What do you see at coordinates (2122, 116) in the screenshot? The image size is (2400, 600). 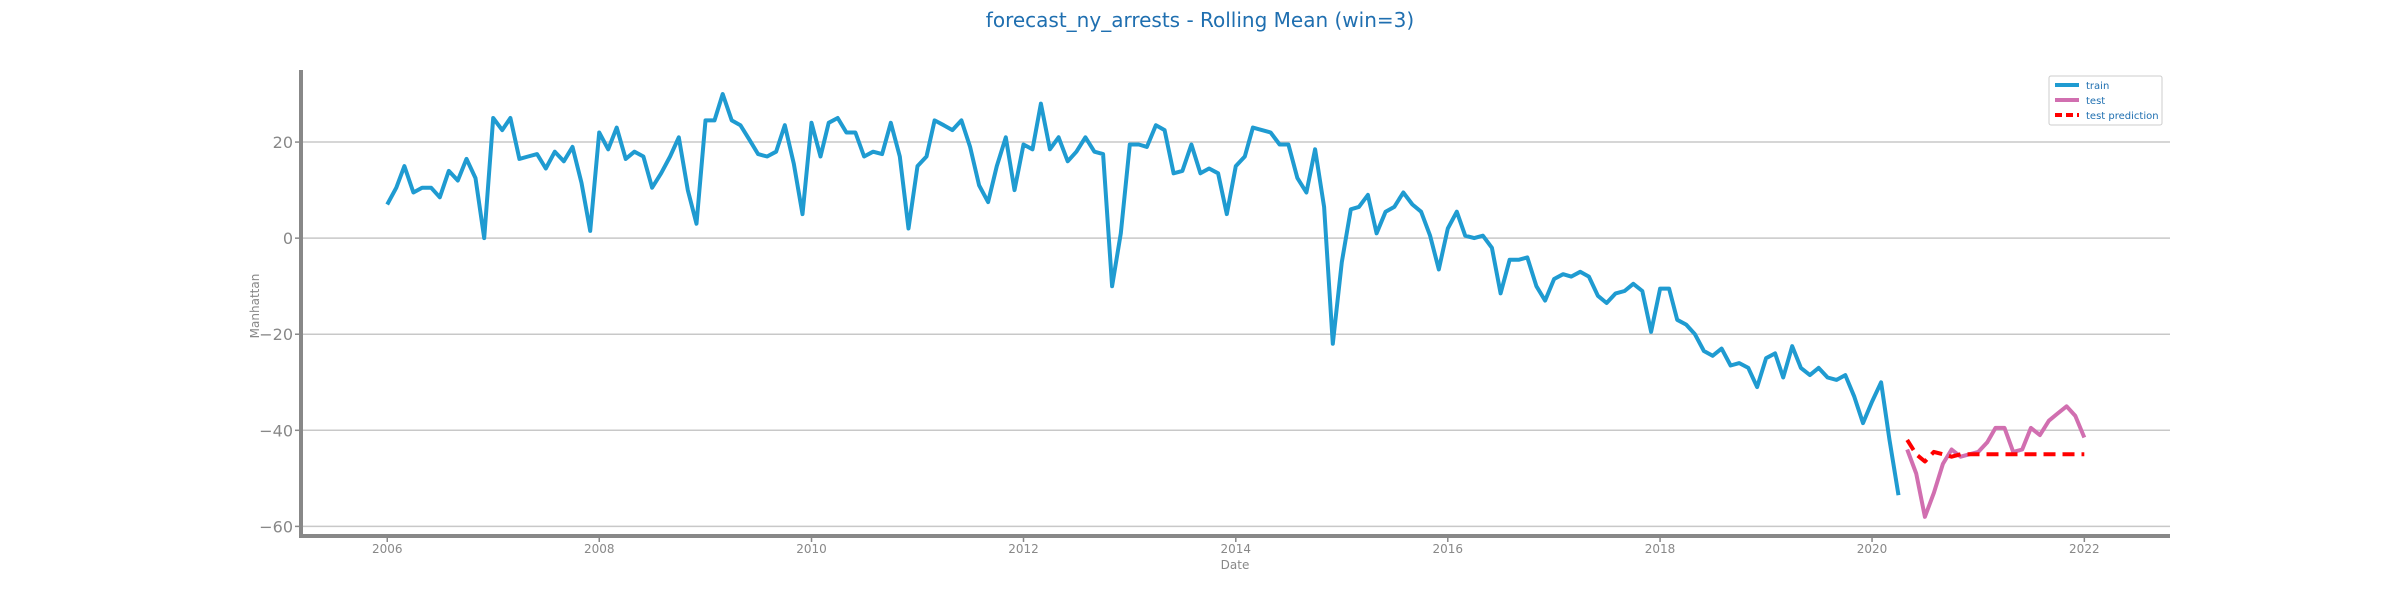 I see `legend-label: test prediction` at bounding box center [2122, 116].